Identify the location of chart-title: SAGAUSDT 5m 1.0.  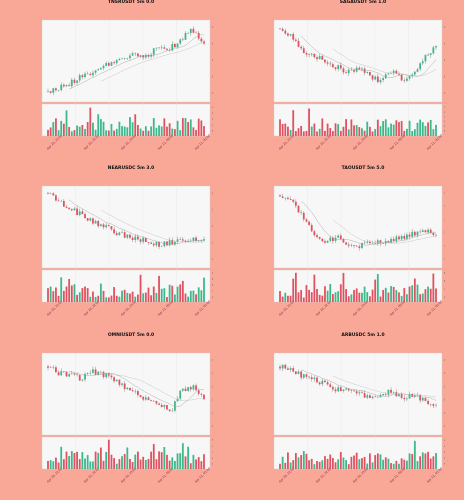
(363, 2).